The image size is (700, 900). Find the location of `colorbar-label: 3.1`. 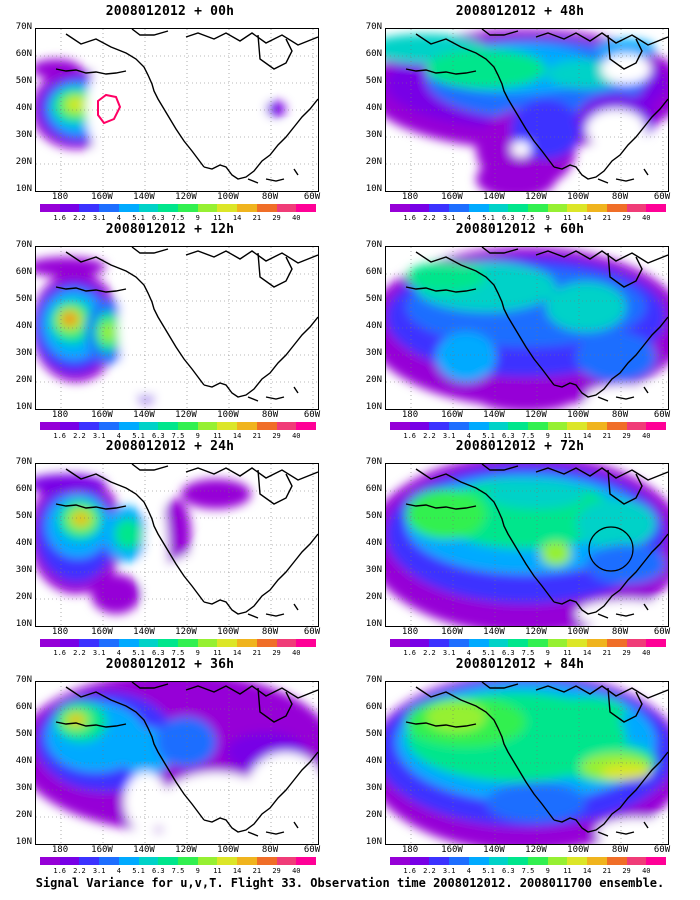

colorbar-label: 3.1 is located at coordinates (99, 436).